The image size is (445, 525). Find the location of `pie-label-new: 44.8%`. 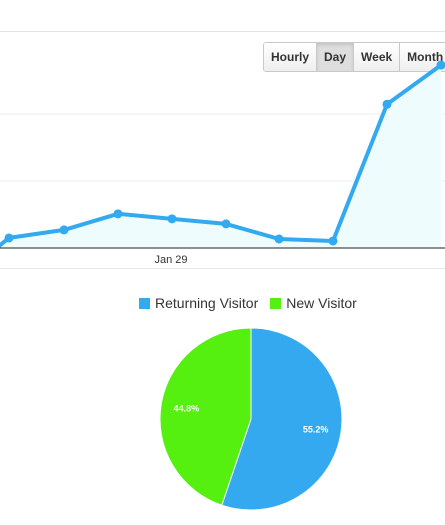

pie-label-new: 44.8% is located at coordinates (187, 408).